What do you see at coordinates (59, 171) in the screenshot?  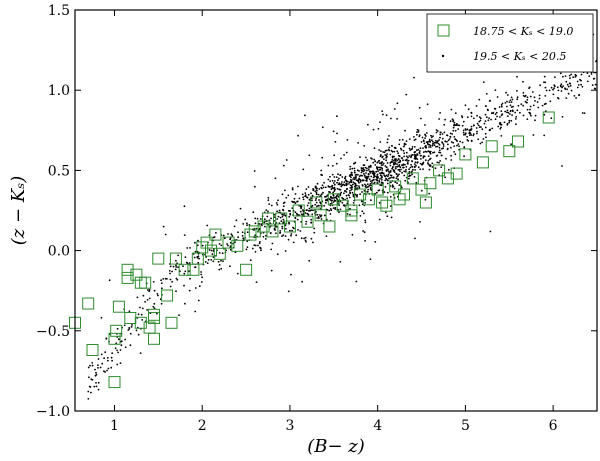 I see `y-tick-label: 0.5` at bounding box center [59, 171].